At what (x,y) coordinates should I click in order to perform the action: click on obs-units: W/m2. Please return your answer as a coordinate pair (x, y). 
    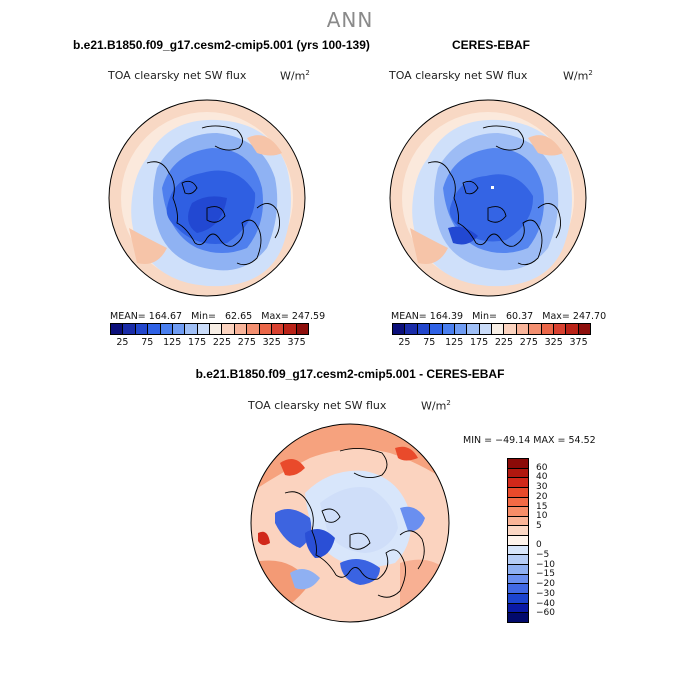
    Looking at the image, I should click on (578, 76).